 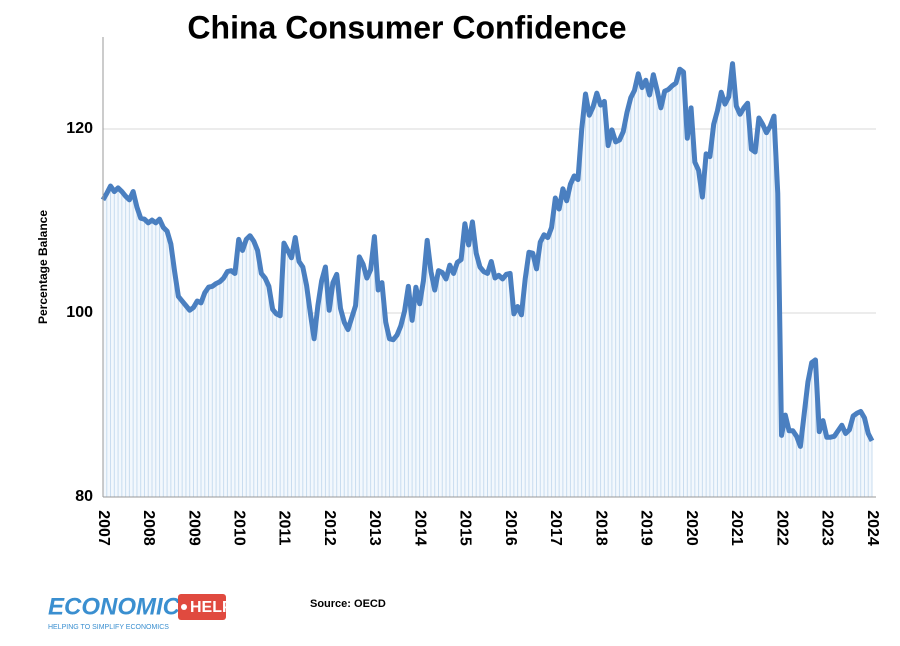 What do you see at coordinates (84, 496) in the screenshot?
I see `y-tick-label: 80` at bounding box center [84, 496].